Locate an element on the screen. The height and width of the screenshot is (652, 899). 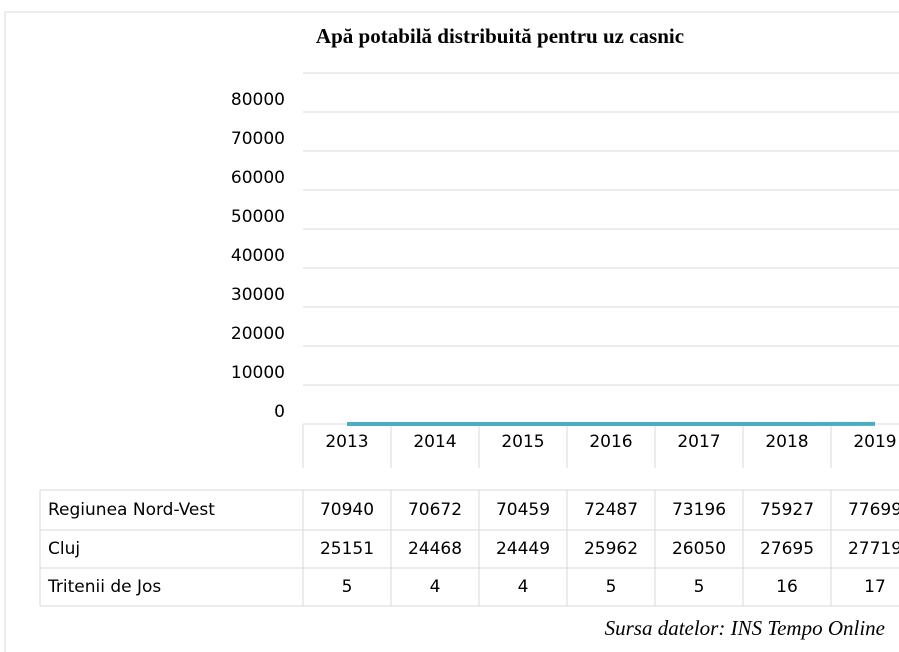
legend-label: Cluj is located at coordinates (64, 549).